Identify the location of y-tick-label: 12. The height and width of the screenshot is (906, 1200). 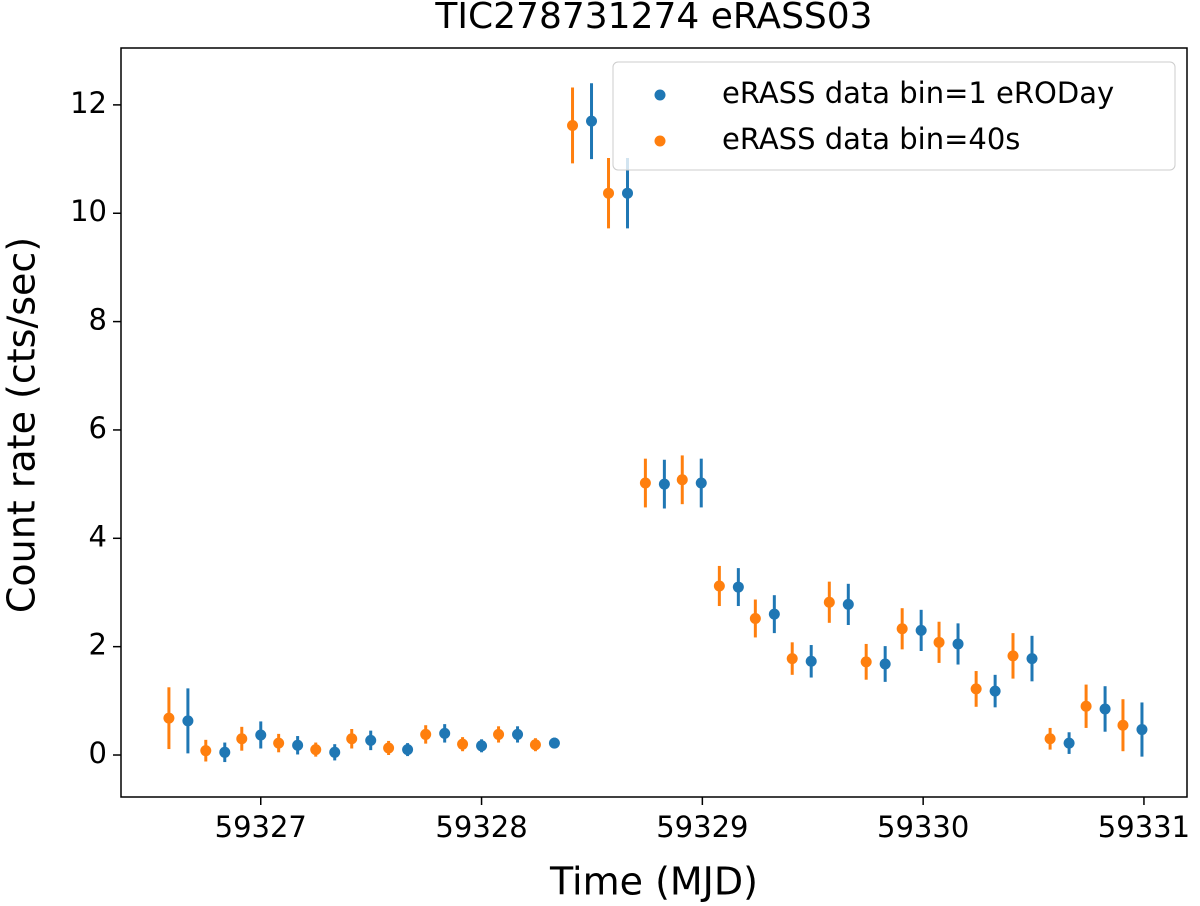
(88, 103).